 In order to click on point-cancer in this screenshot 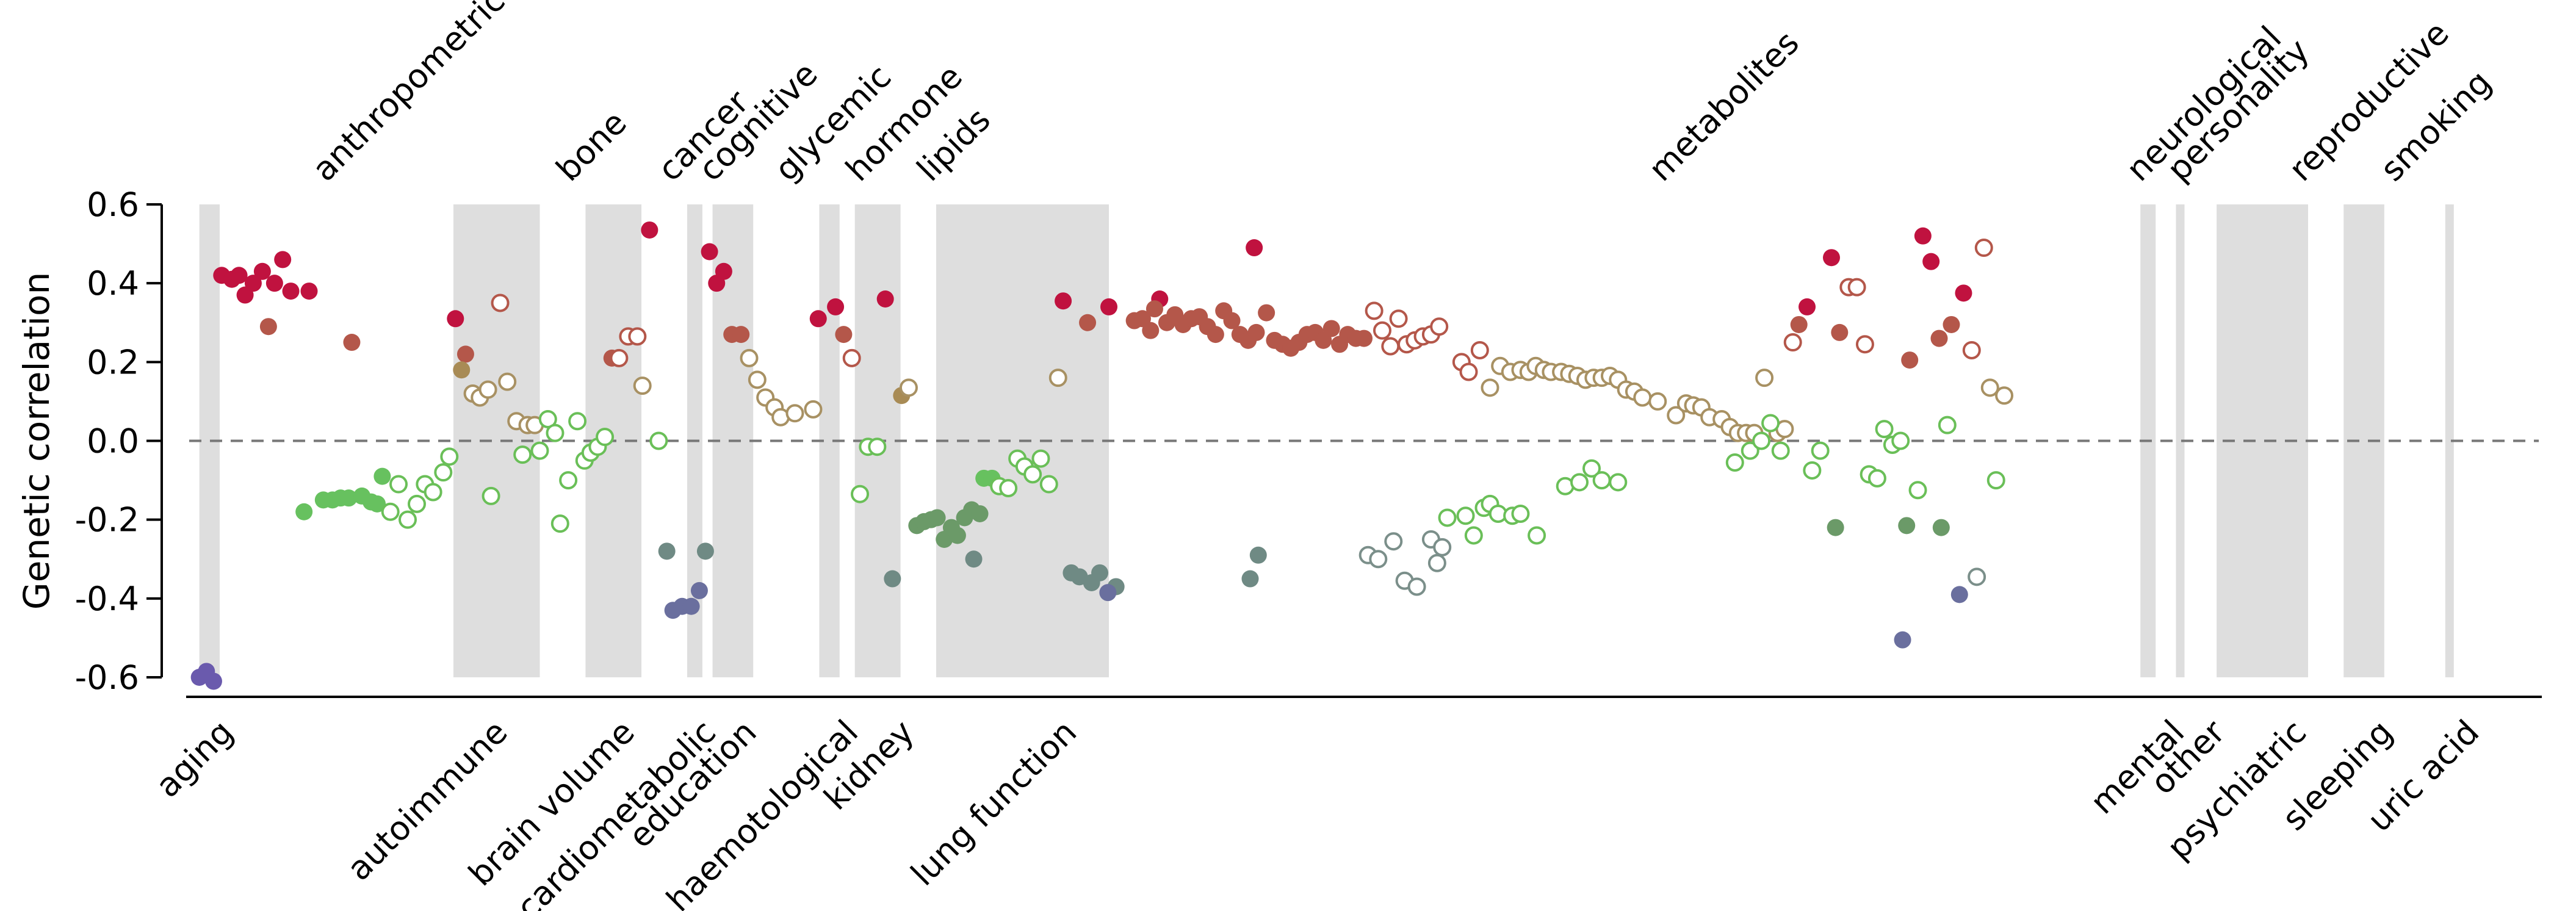, I will do `click(649, 230)`.